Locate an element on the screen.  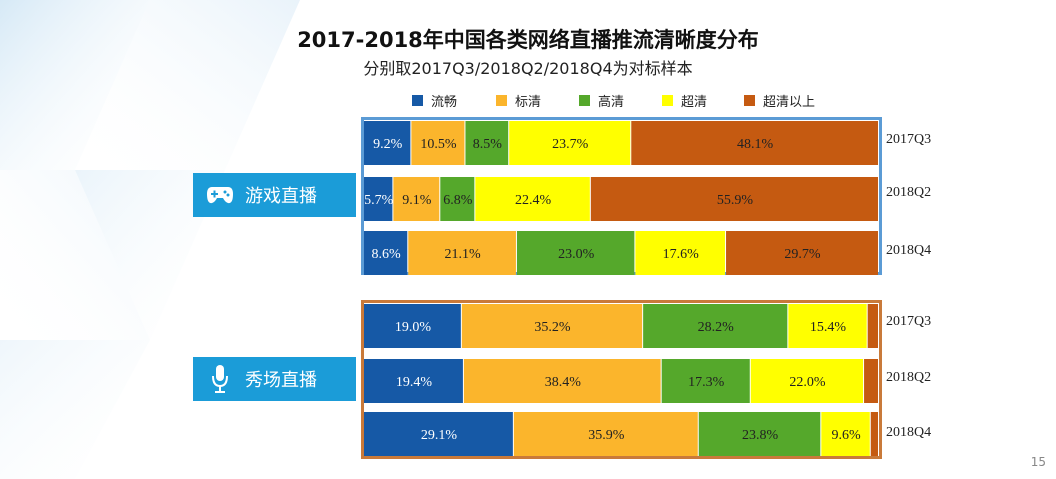
data-label: 19.4% is located at coordinates (414, 382).